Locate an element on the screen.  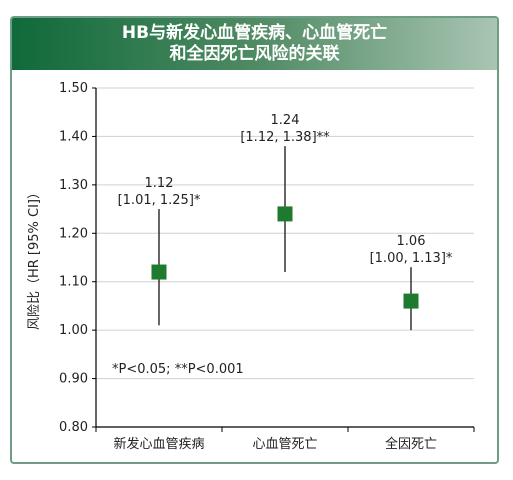
x-tick-label: 心血管死亡 is located at coordinates (284, 444).